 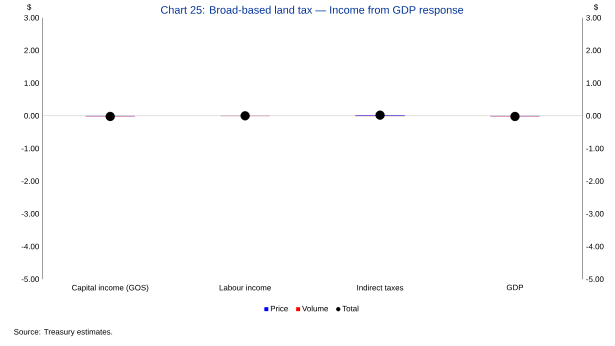 What do you see at coordinates (312, 11) in the screenshot?
I see `chart-title: Chart 25: Broad-based land tax — Income from GDP response` at bounding box center [312, 11].